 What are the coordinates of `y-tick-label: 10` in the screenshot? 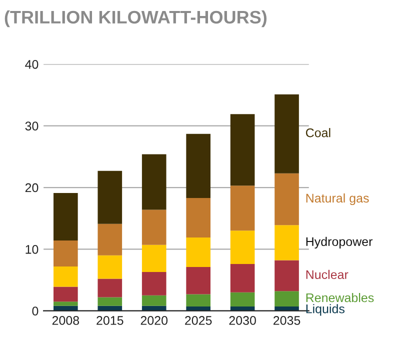 It's located at (32, 249).